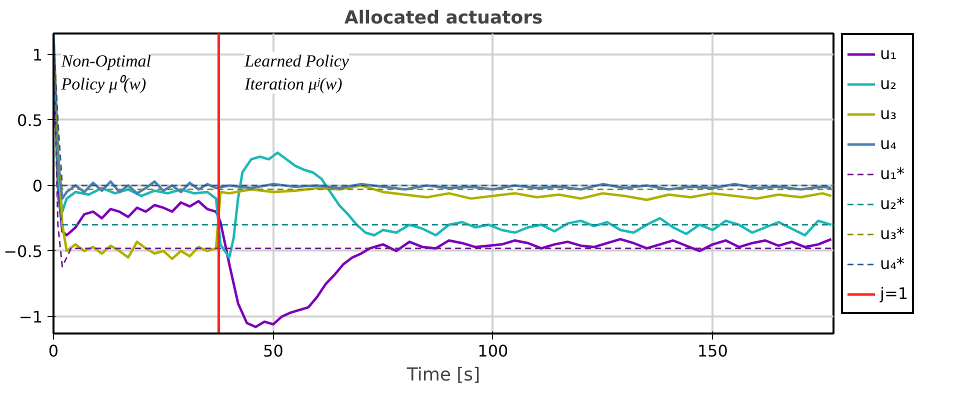 The height and width of the screenshot is (417, 971). I want to click on annotation: Learned Policy Iteration μʲ(w), so click(297, 73).